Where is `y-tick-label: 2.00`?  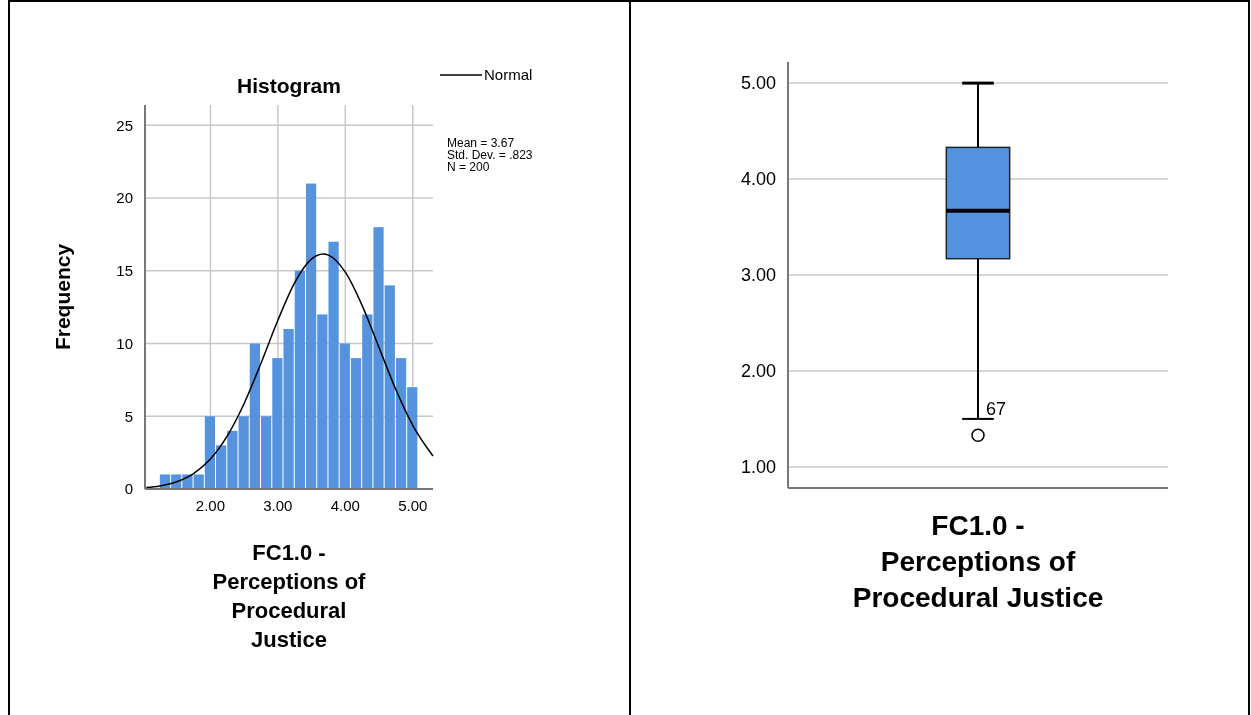
y-tick-label: 2.00 is located at coordinates (758, 371).